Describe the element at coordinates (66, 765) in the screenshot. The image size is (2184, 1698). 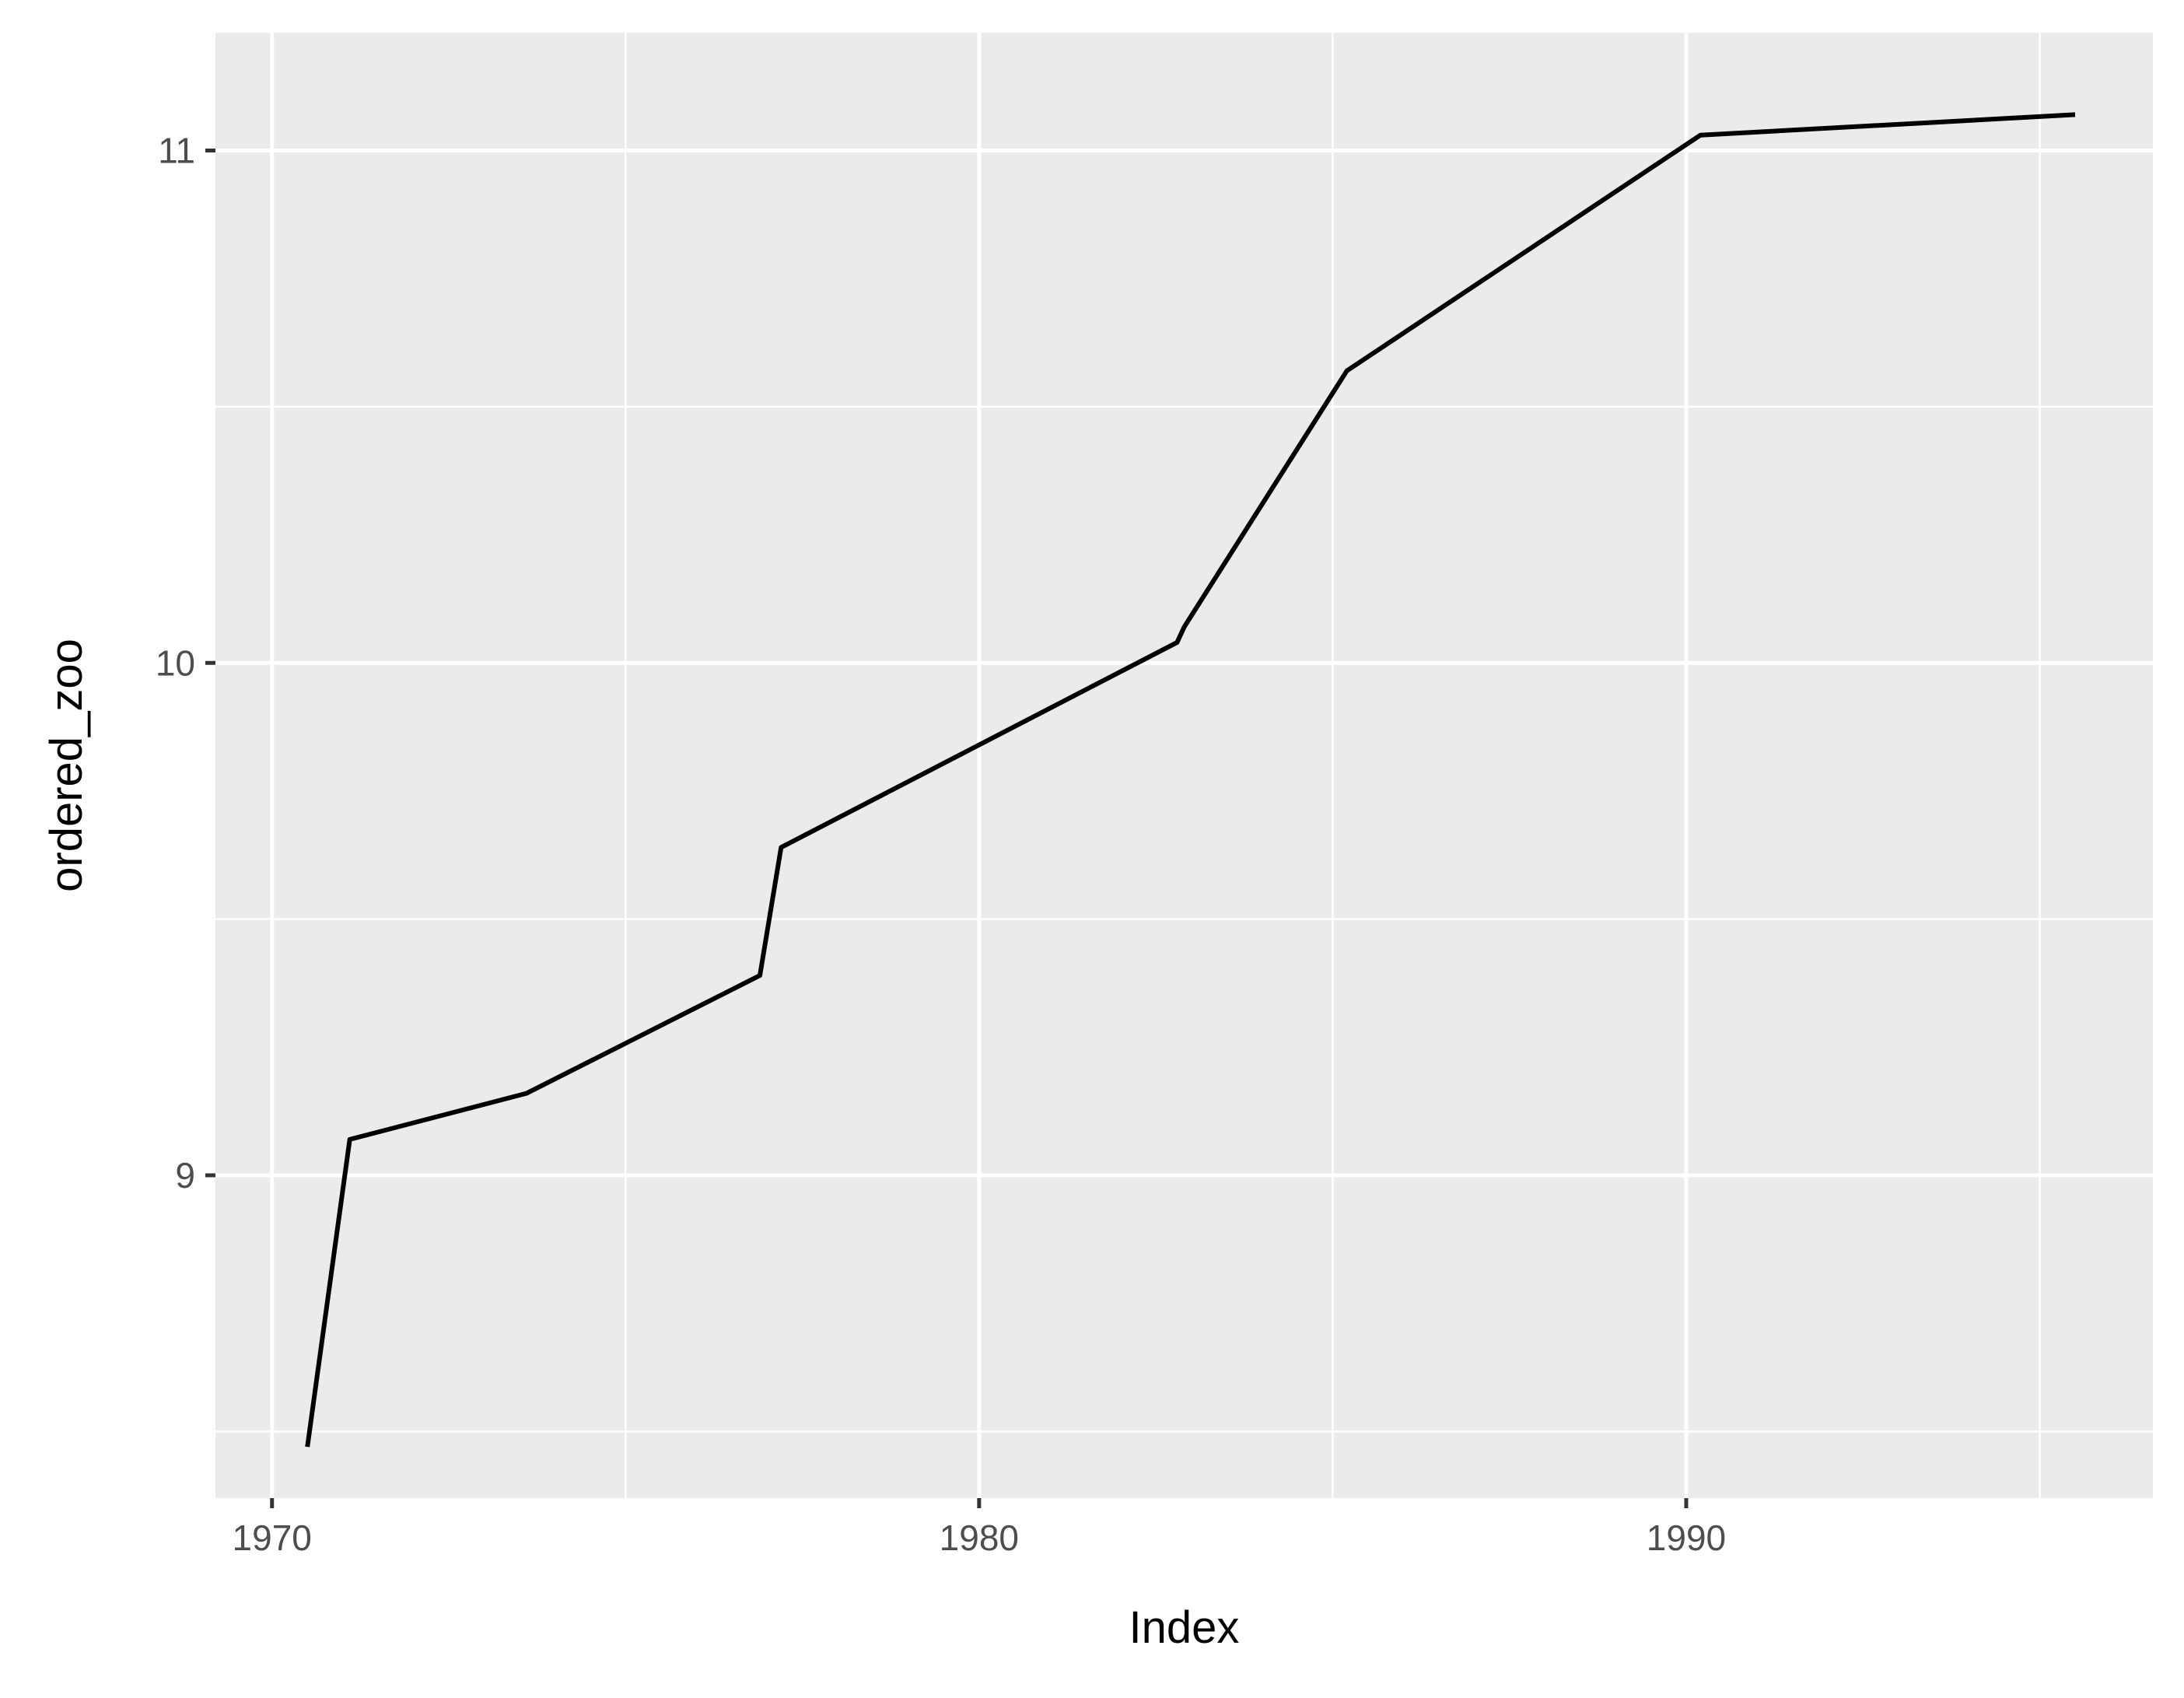
I see `y-axis-title: ordered_zoo` at that location.